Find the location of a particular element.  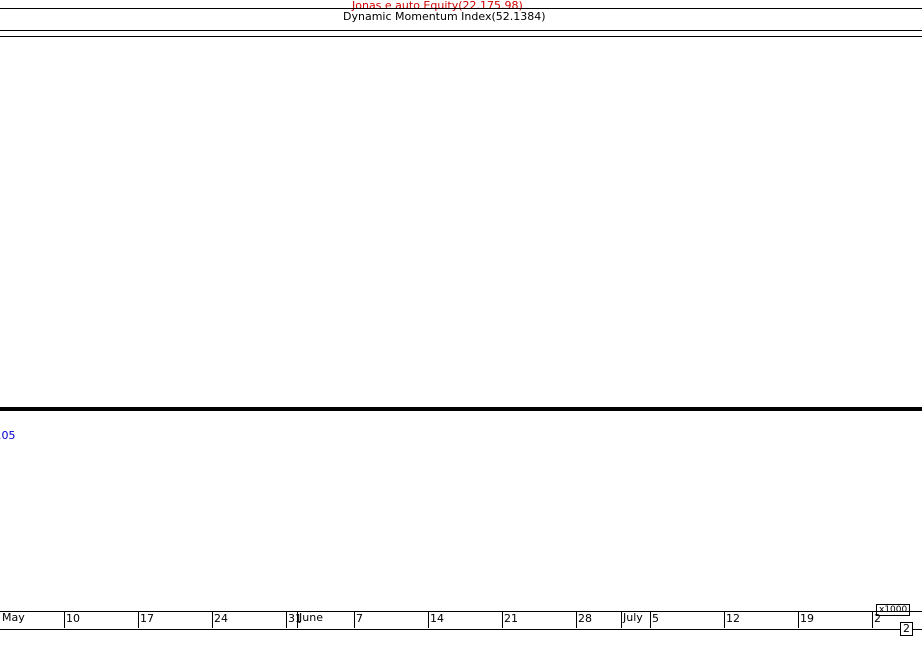

month-row is located at coordinates (461, 636).